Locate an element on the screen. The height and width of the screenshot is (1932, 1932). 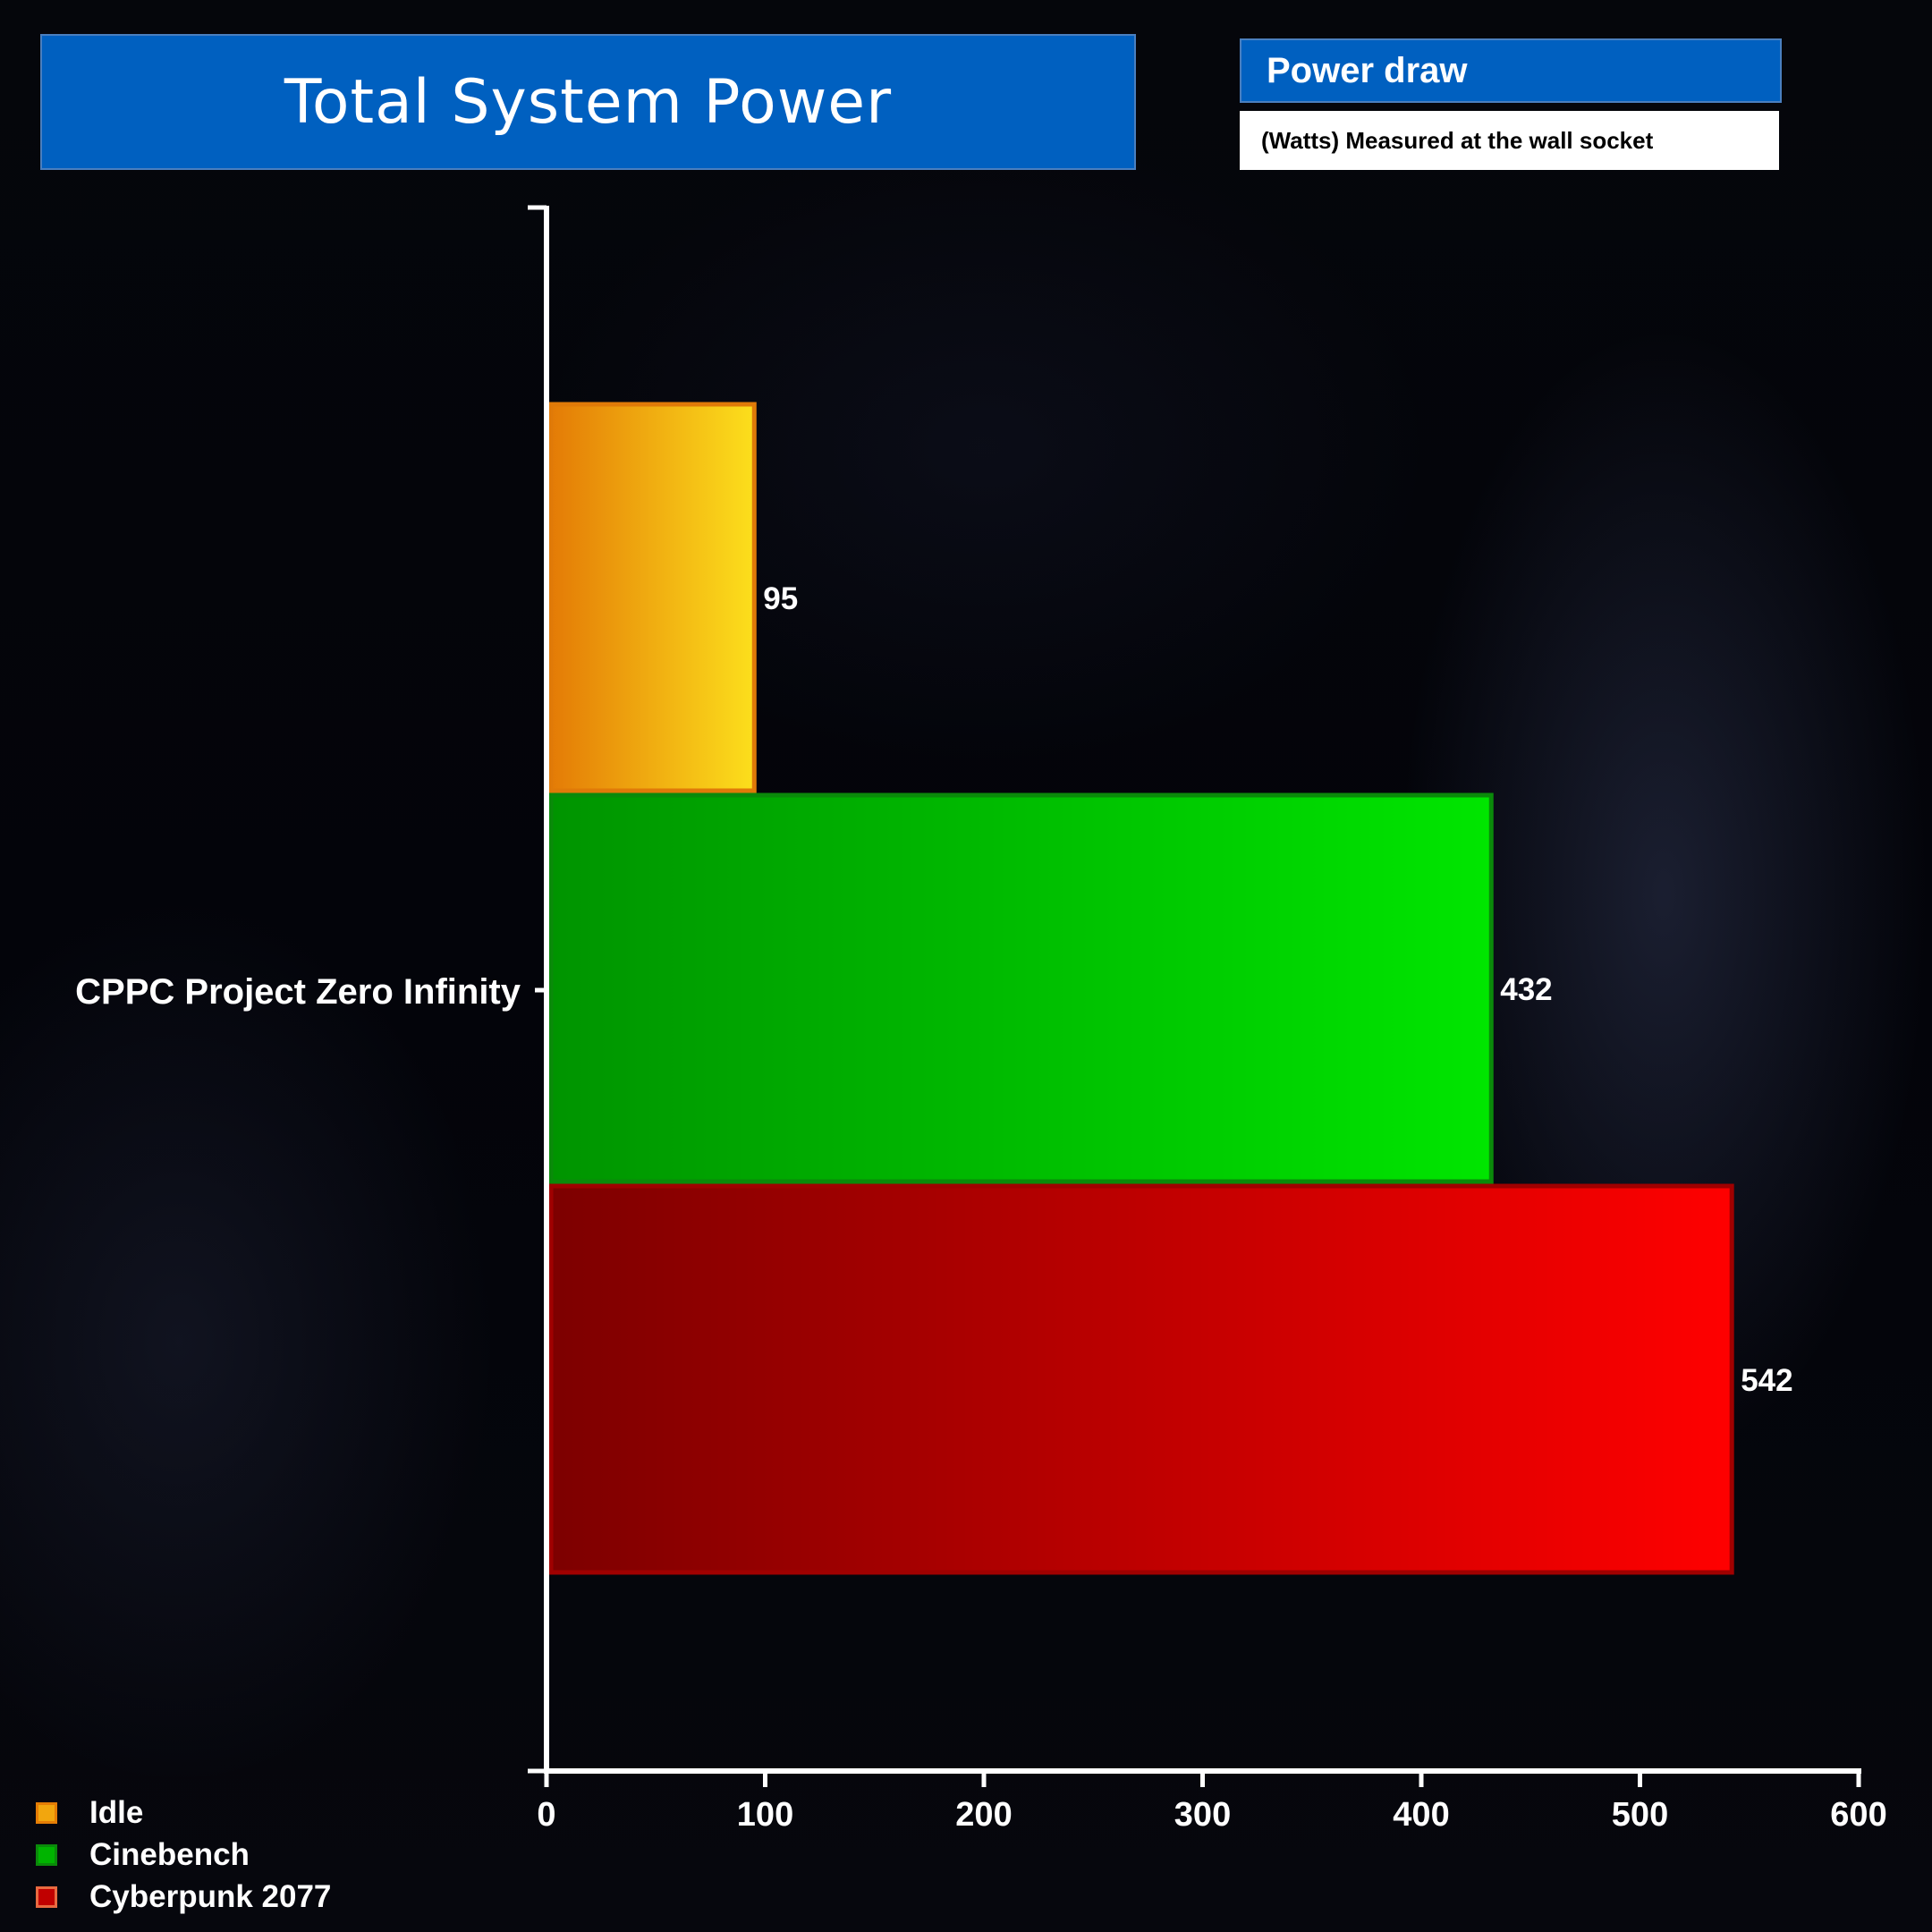
legend-item-cinebench: Cinebench is located at coordinates (183, 1855).